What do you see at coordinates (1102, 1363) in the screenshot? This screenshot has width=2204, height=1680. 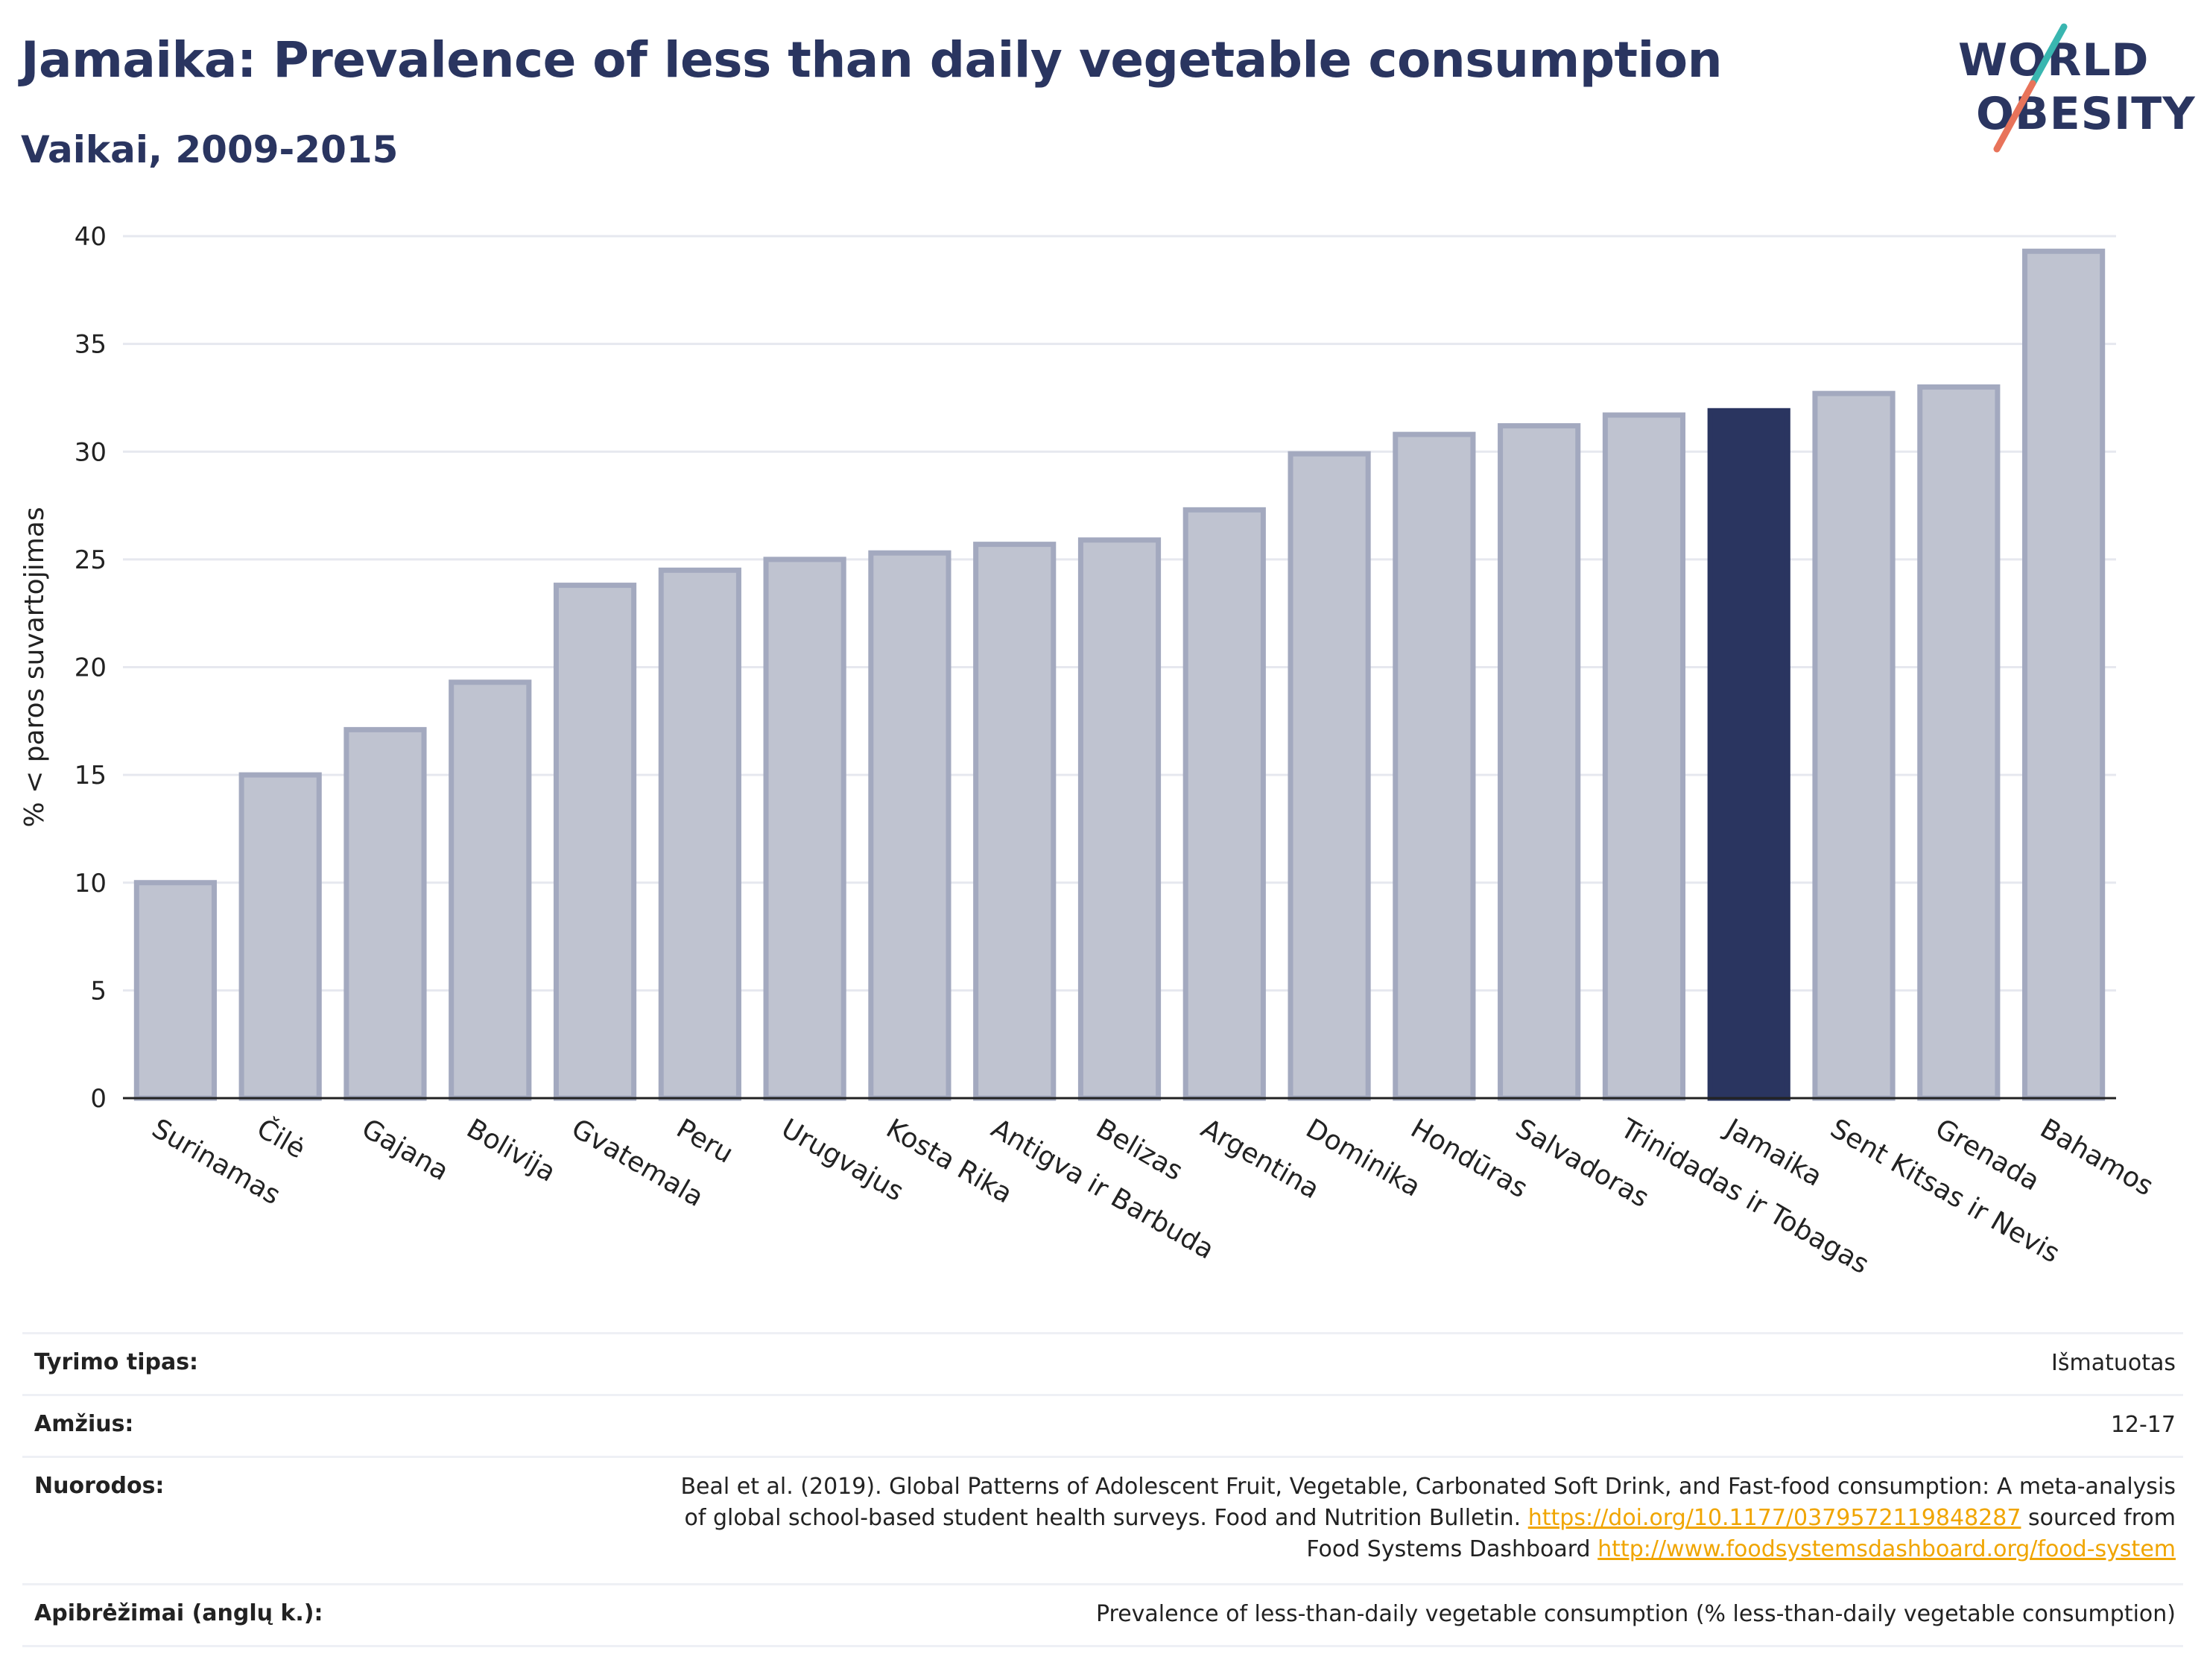 I see `meta-row-study-type: Tyrimo tipas: Išmatuotas` at bounding box center [1102, 1363].